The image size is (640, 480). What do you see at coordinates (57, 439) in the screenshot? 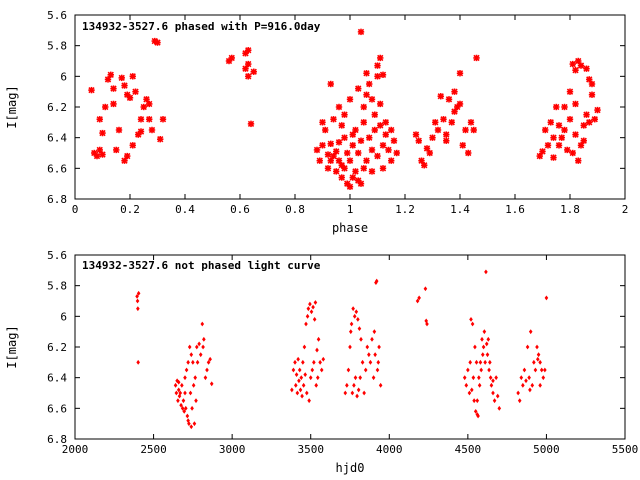
I see `lightcurve-y-tick-label: 6.8` at bounding box center [57, 439].